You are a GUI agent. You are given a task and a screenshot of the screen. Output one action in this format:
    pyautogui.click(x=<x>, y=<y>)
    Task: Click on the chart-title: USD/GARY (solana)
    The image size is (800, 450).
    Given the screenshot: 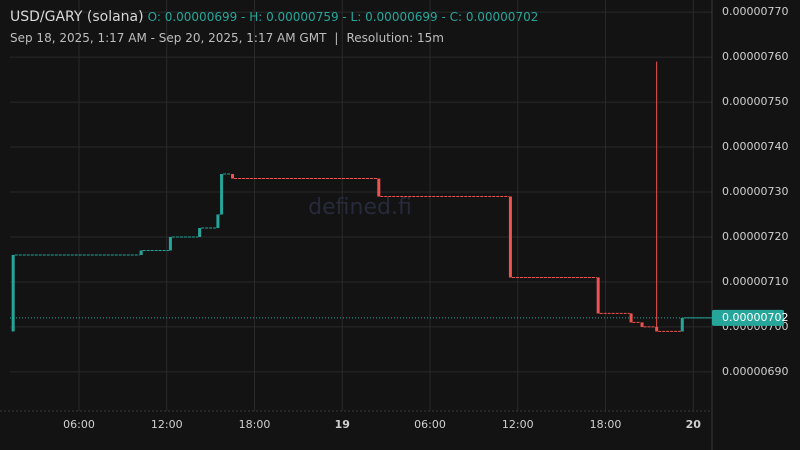 What is the action you would take?
    pyautogui.click(x=77, y=17)
    